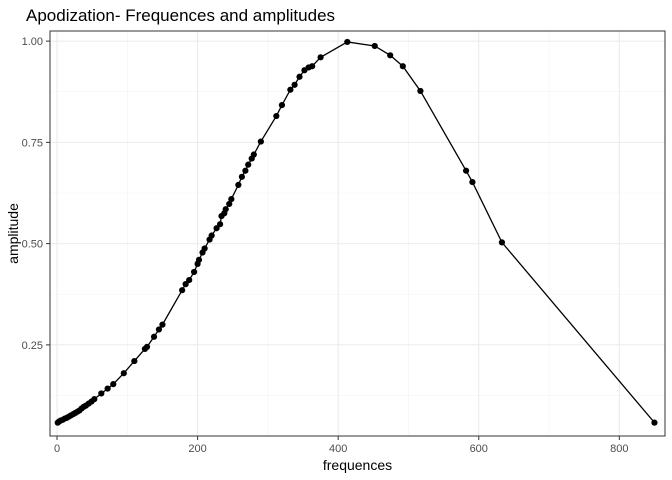 The width and height of the screenshot is (672, 480). What do you see at coordinates (32, 346) in the screenshot?
I see `y-tick-label: 0.25` at bounding box center [32, 346].